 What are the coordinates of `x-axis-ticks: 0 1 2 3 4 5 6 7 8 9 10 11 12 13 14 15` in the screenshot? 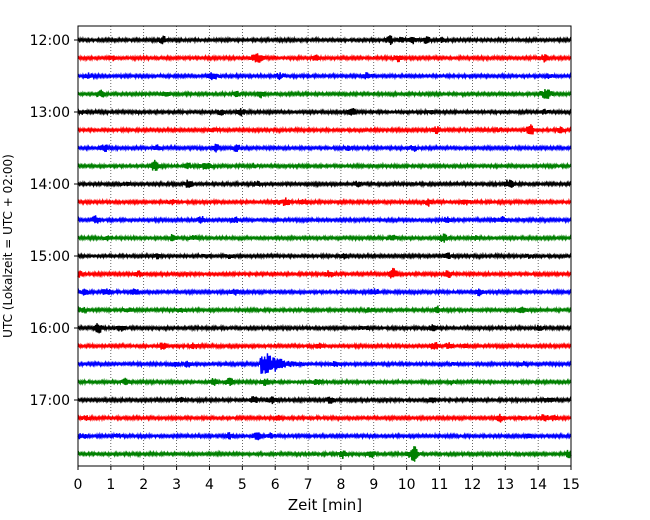 It's located at (327, 479).